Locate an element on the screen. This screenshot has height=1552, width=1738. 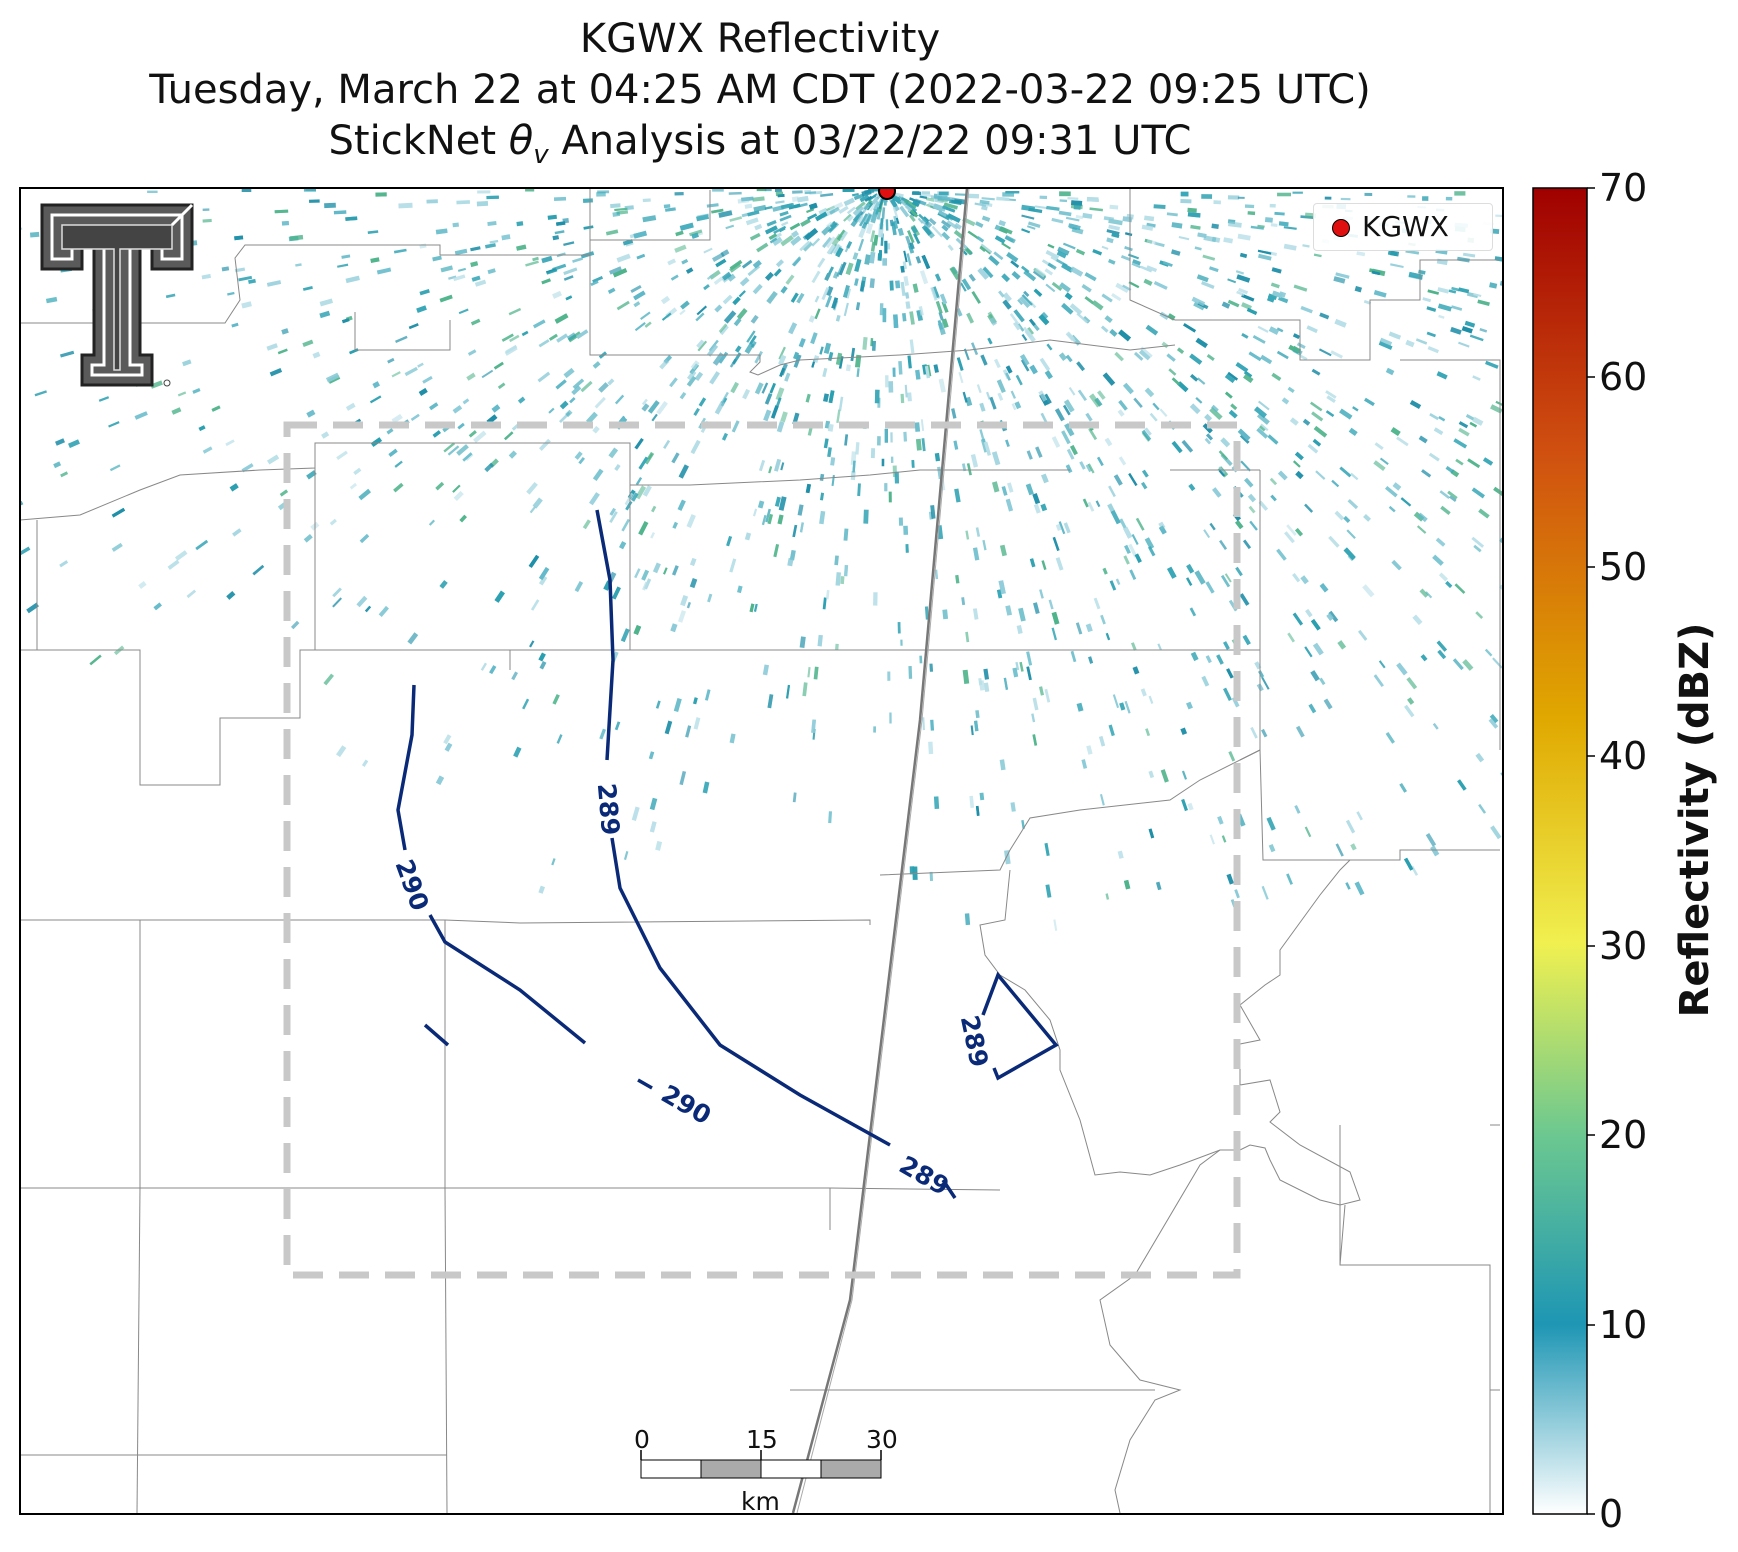
contour-289-west-lower is located at coordinates (750, 992).